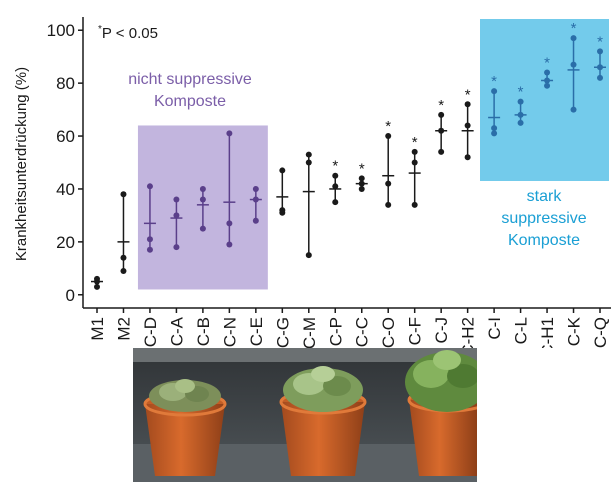 The width and height of the screenshot is (611, 486). I want to click on x-tick-label: C-G, so click(282, 332).